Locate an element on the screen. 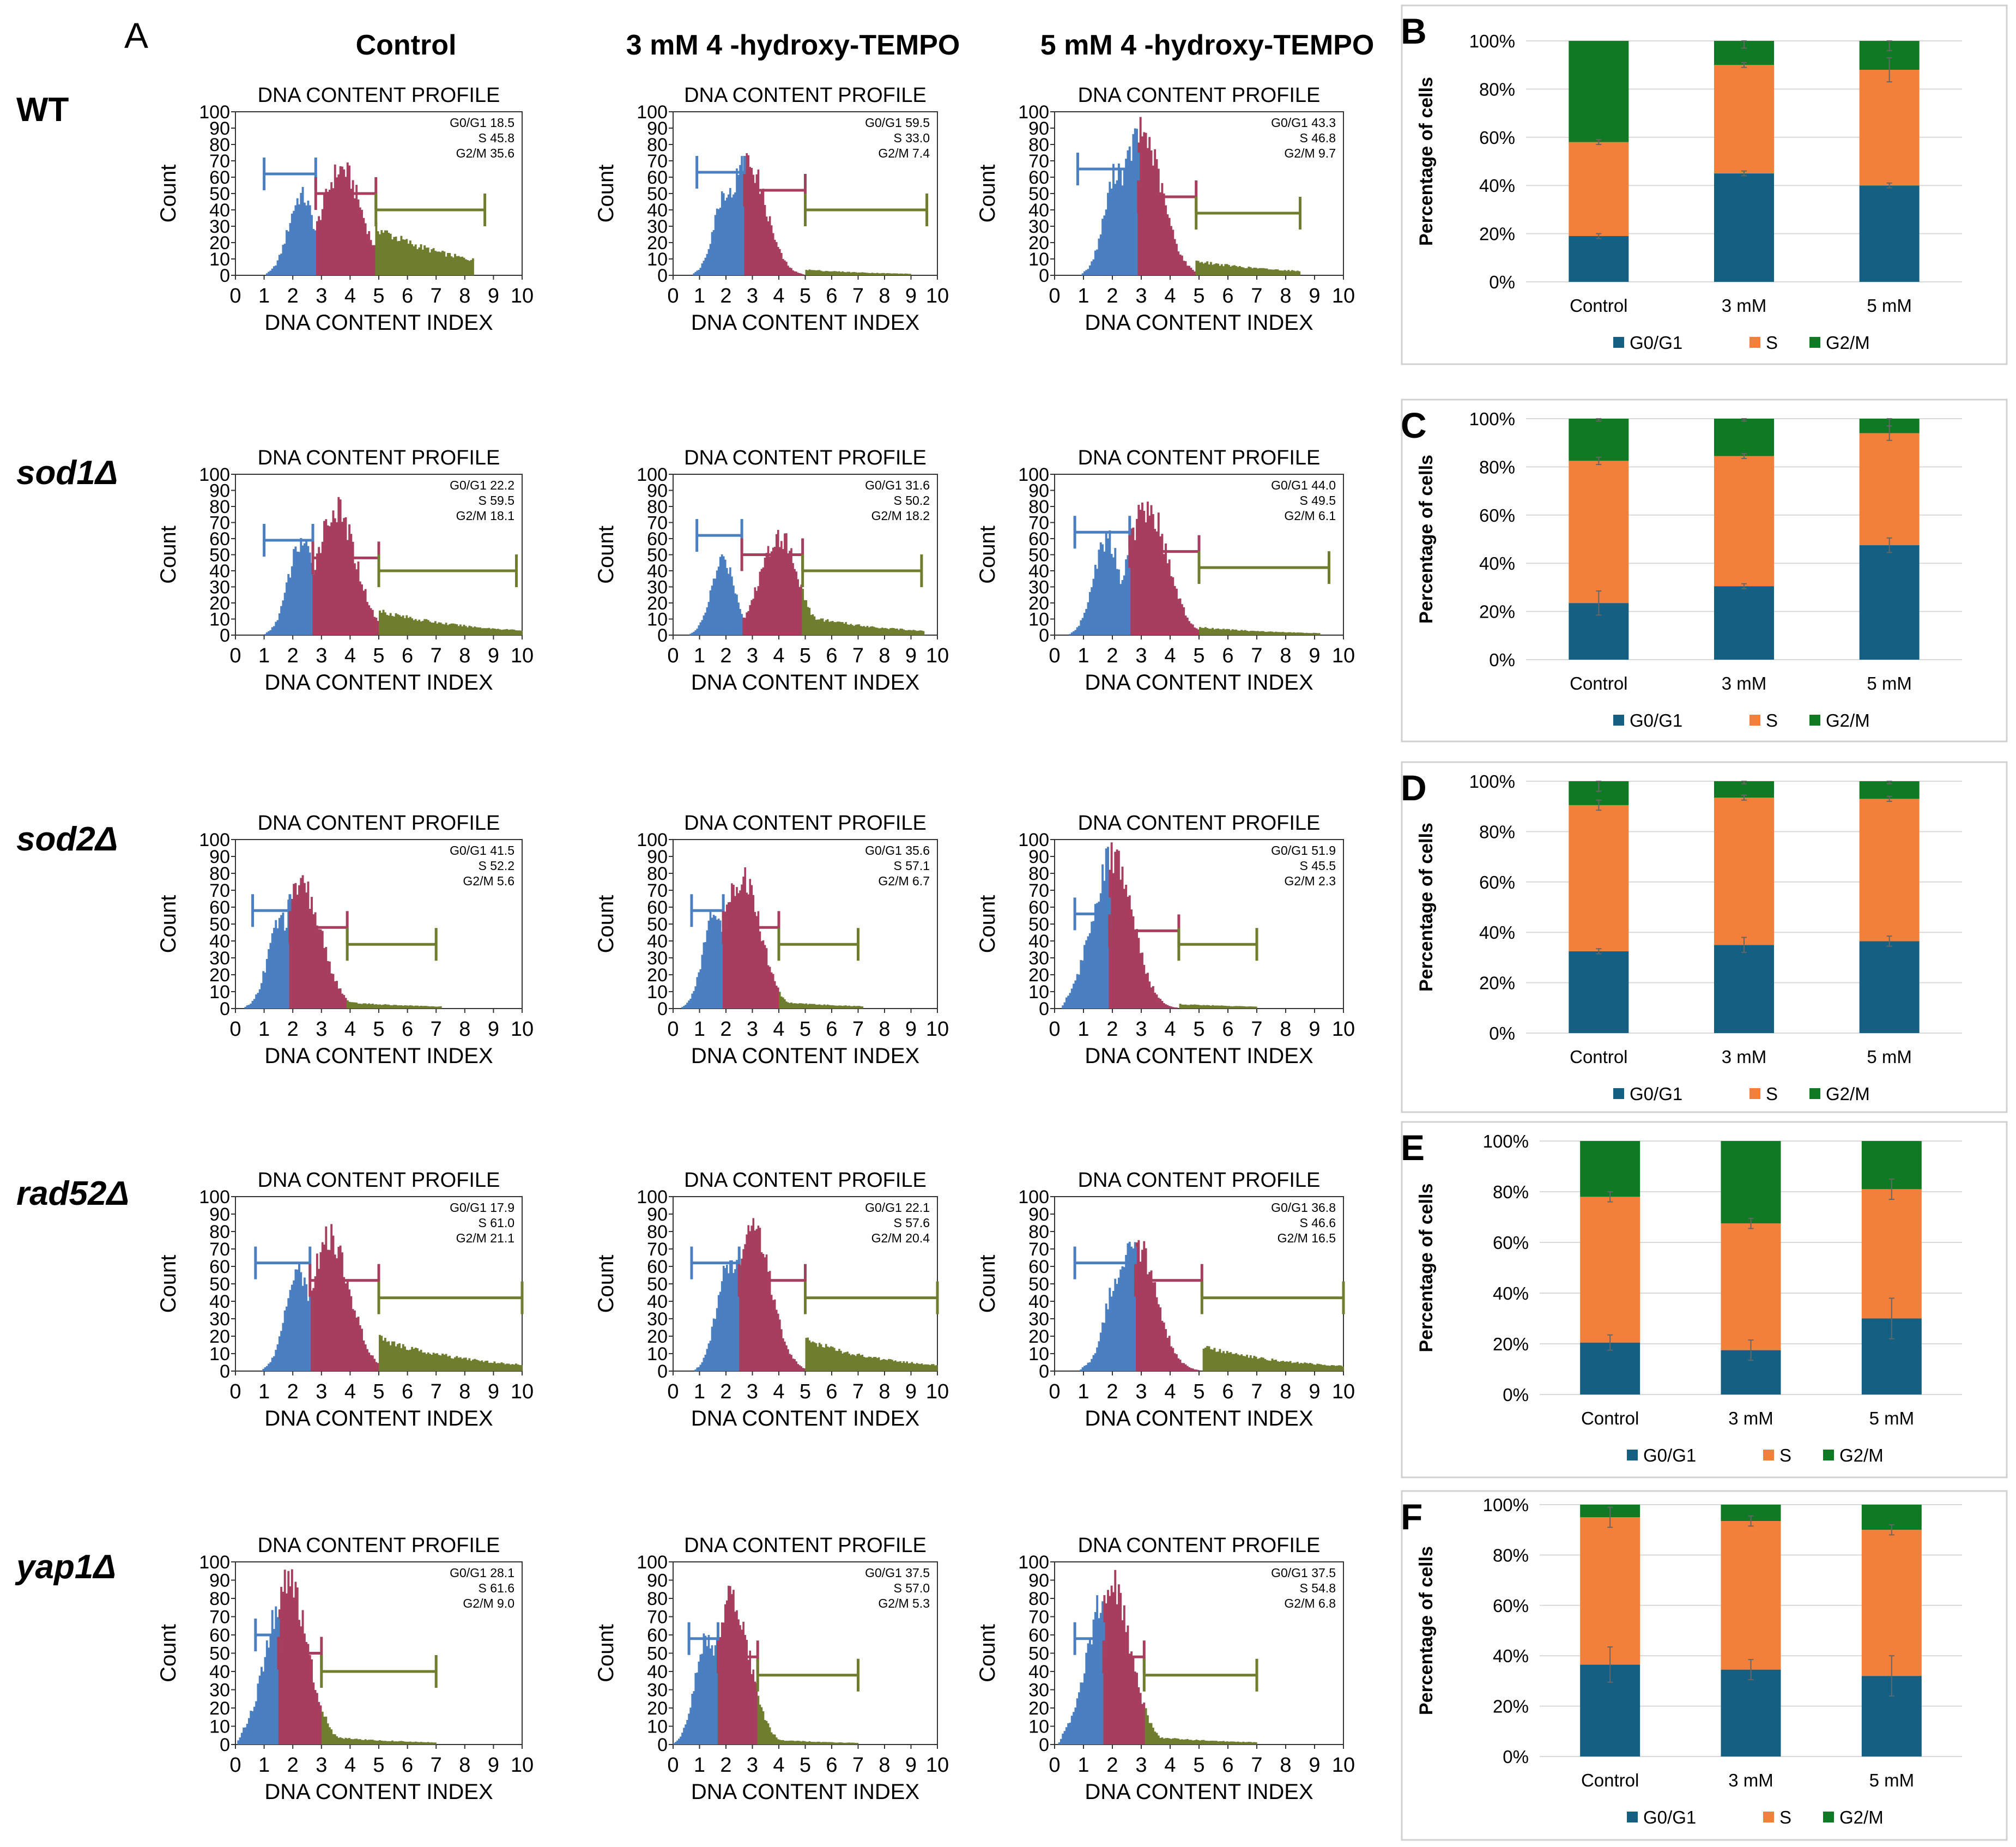  legend-swatch is located at coordinates (1618, 342).